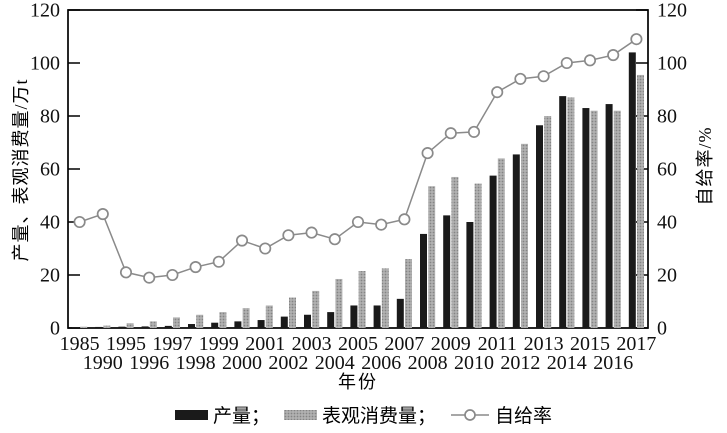 This screenshot has height=433, width=727. I want to click on left-axis-tick-label: 0, so click(55, 329).